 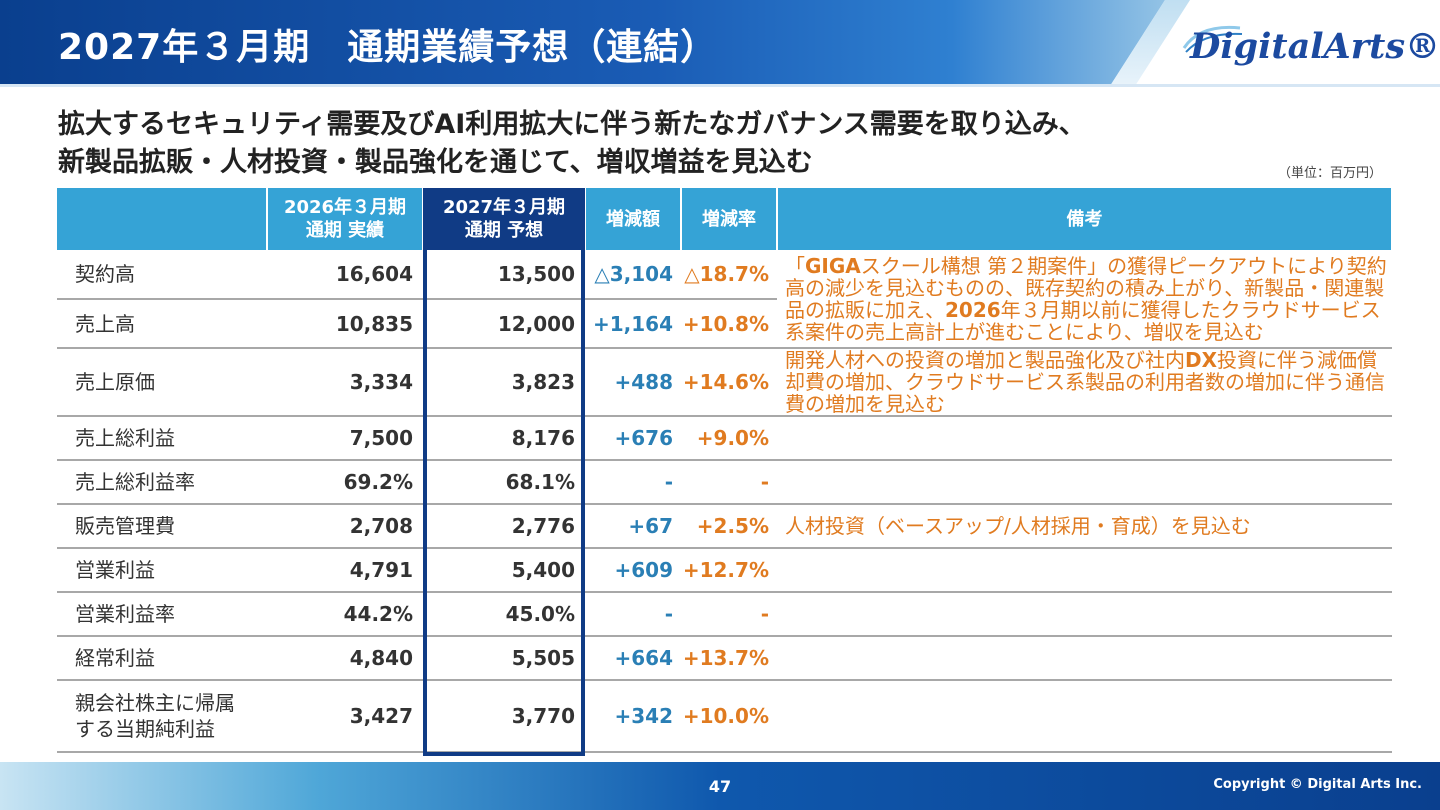 What do you see at coordinates (720, 85) in the screenshot?
I see `header-divider` at bounding box center [720, 85].